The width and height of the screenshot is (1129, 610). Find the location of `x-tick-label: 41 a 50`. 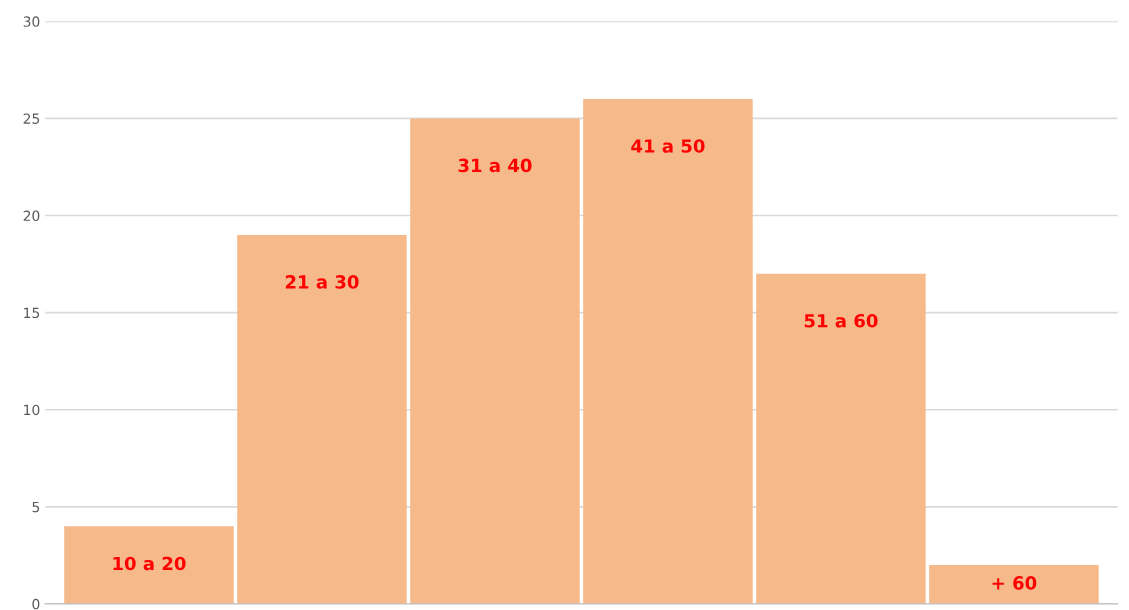

x-tick-label: 41 a 50 is located at coordinates (668, 146).